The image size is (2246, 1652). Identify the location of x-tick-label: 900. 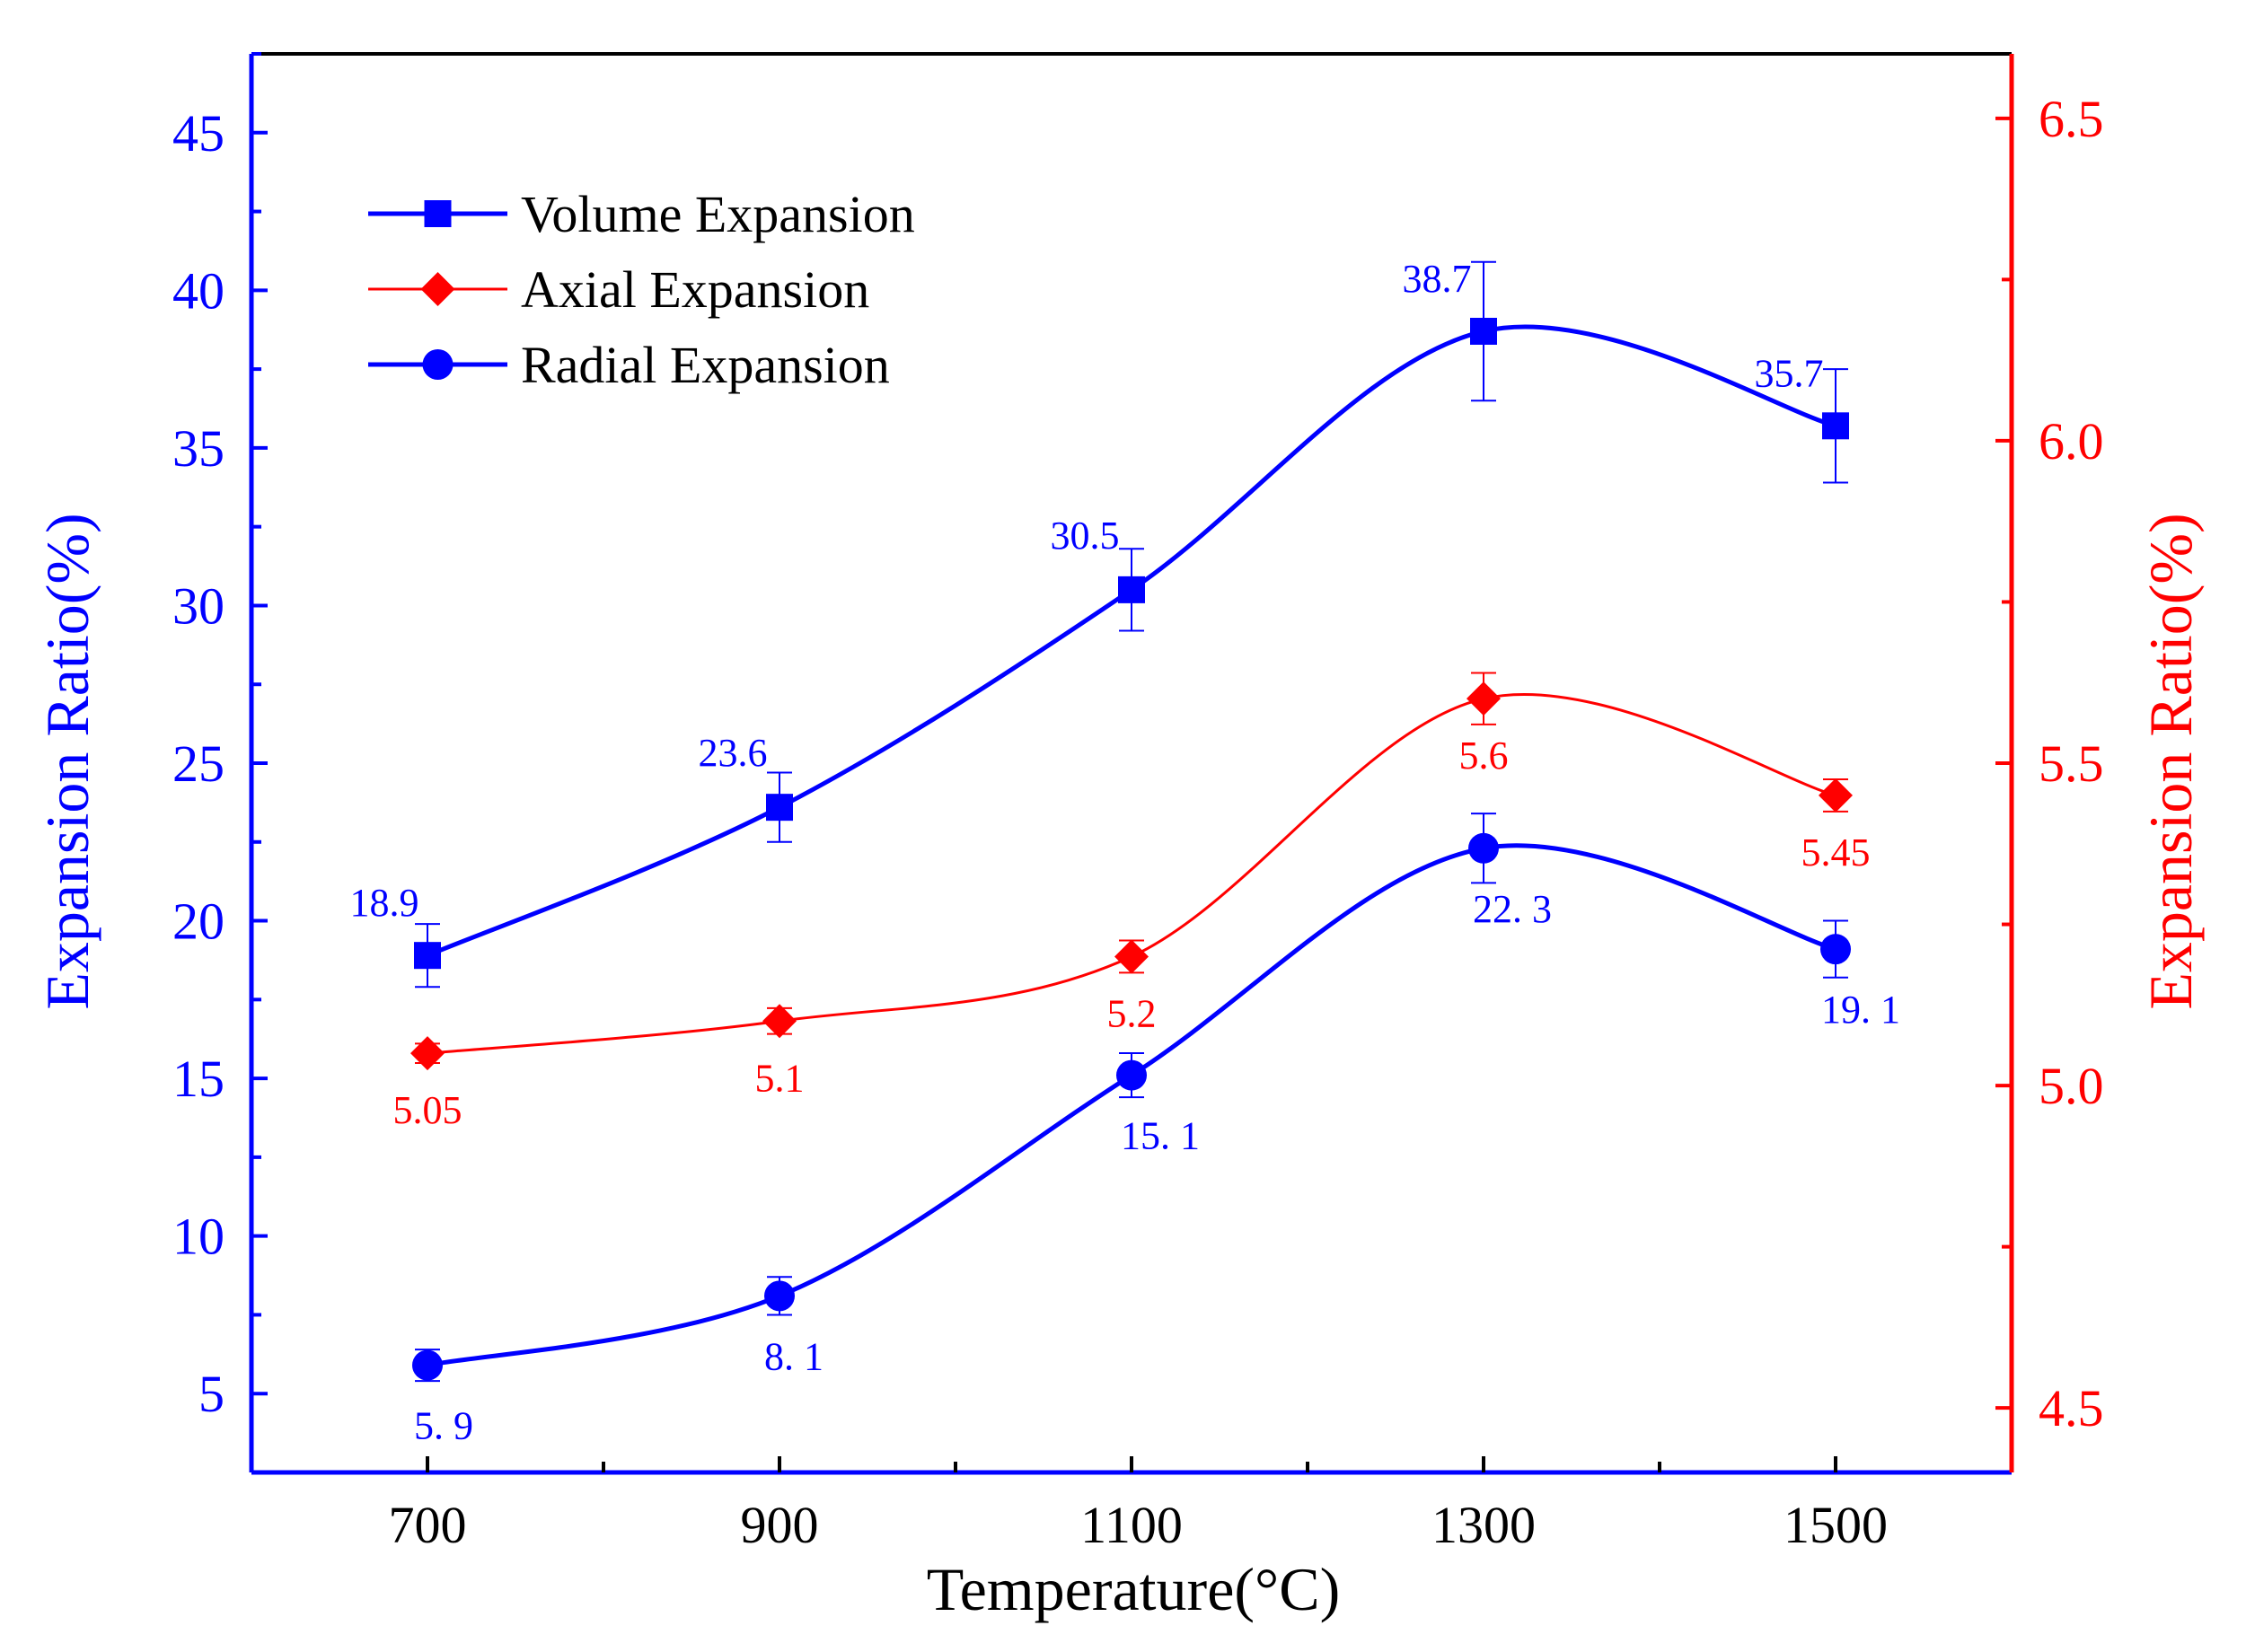
(780, 1525).